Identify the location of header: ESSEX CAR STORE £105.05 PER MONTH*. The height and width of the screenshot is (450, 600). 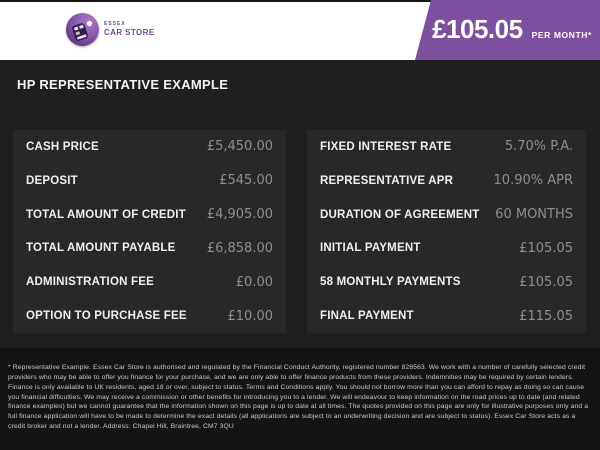
(300, 30).